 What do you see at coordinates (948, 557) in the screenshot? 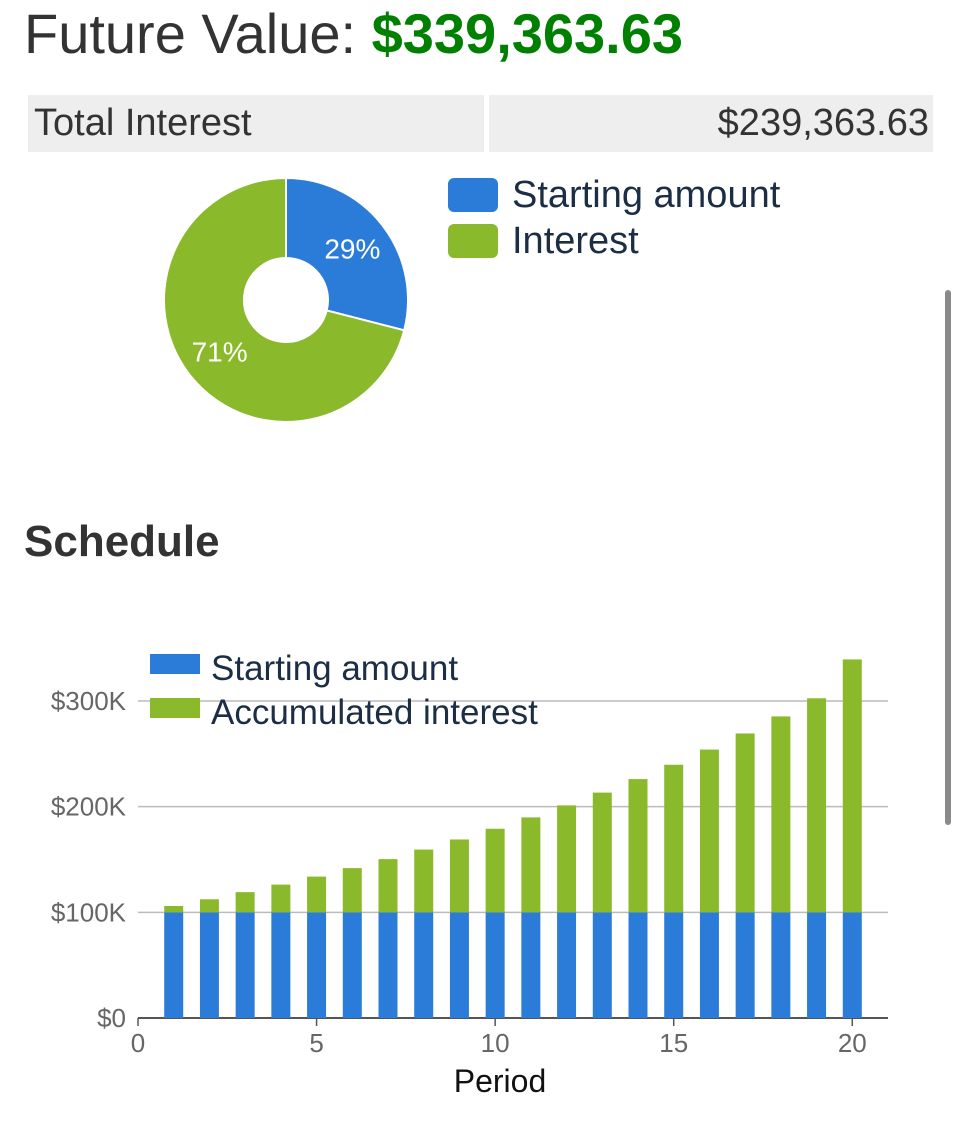
I see `scrollbar` at bounding box center [948, 557].